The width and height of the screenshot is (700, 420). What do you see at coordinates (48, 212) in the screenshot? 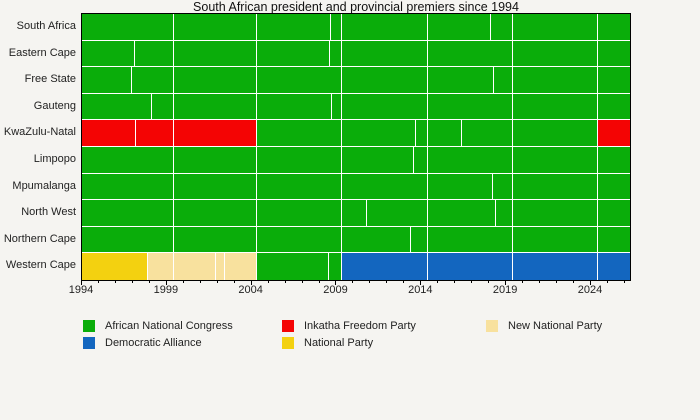
I see `row-label: North West` at bounding box center [48, 212].